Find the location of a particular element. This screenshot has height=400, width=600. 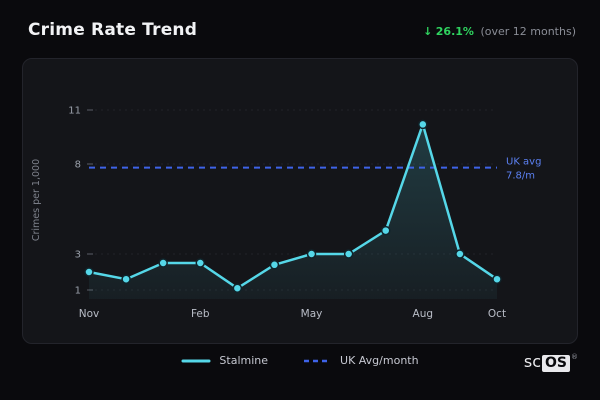

trend-value: 26.1% is located at coordinates (454, 31).